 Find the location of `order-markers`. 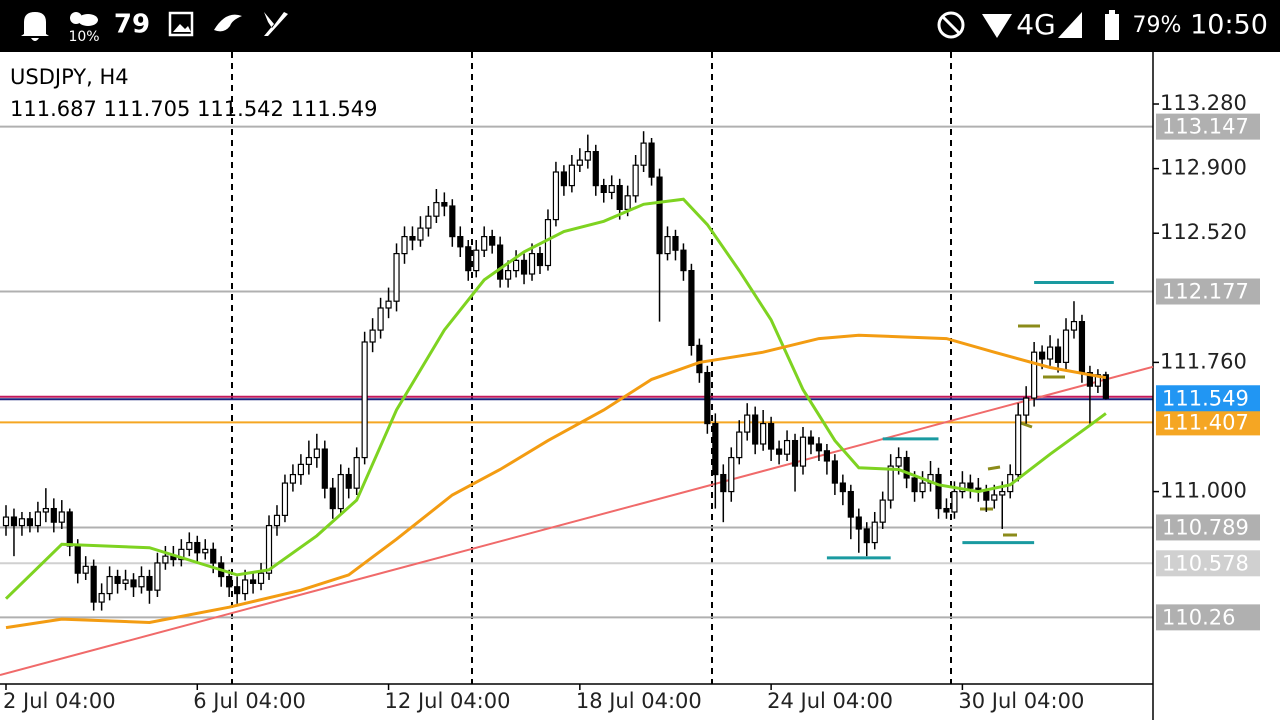

order-markers is located at coordinates (1022, 430).